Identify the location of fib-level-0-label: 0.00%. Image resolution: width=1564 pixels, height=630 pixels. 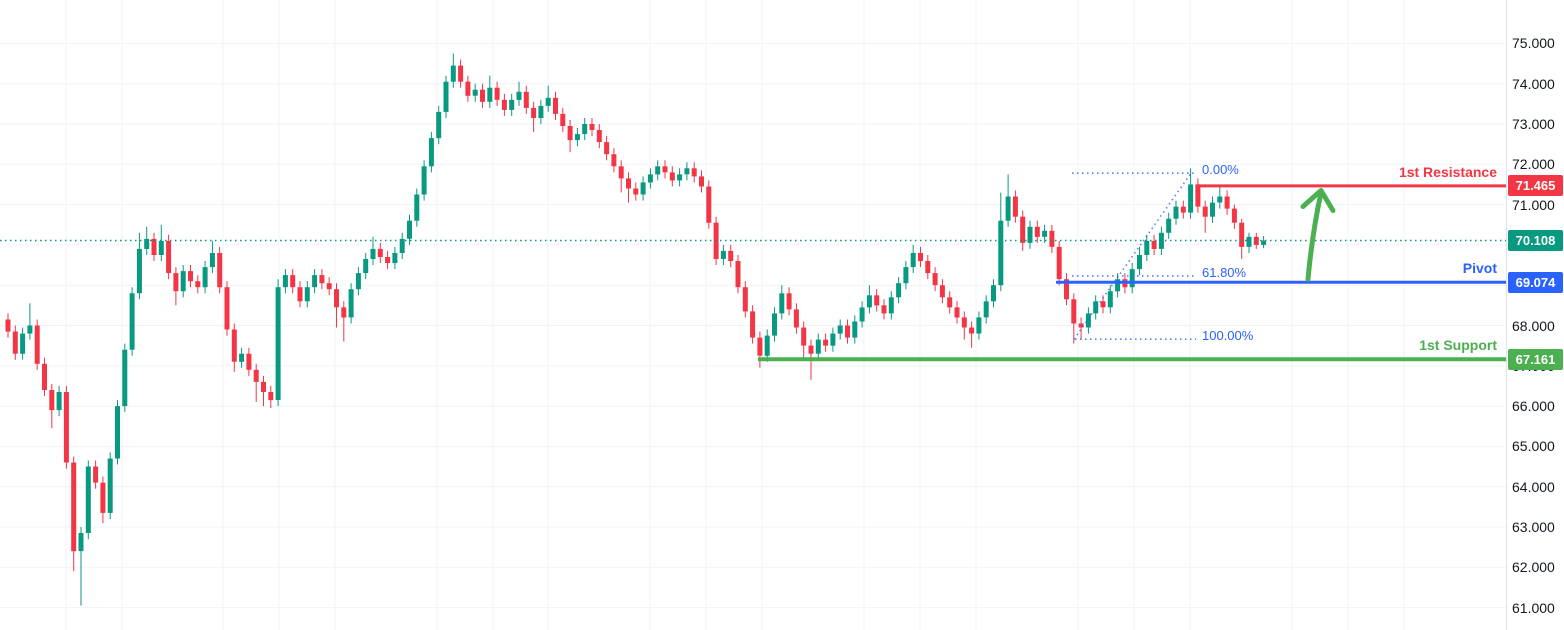
(1220, 170).